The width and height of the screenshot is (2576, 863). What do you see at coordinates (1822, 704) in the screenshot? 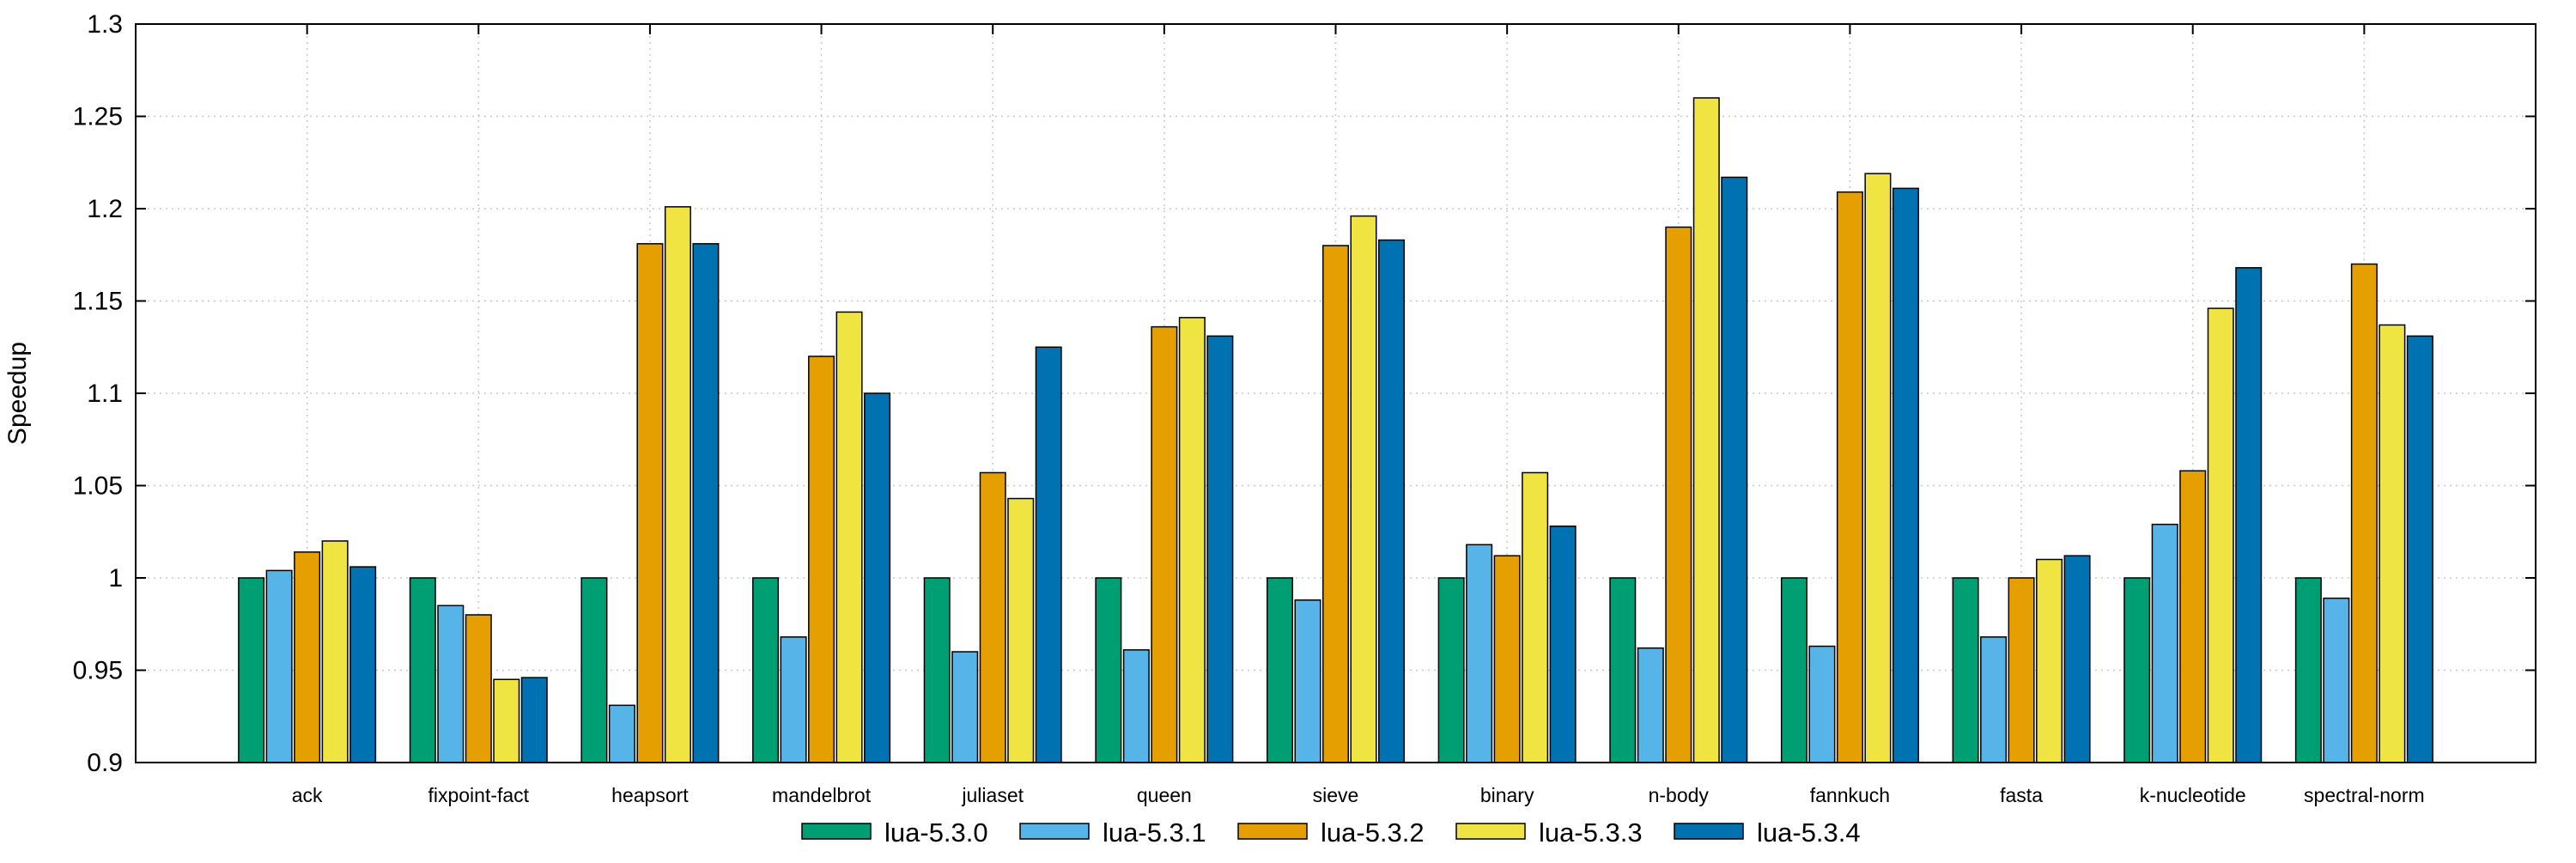
I see `bar-lua-5.3.1-fannkuch` at bounding box center [1822, 704].